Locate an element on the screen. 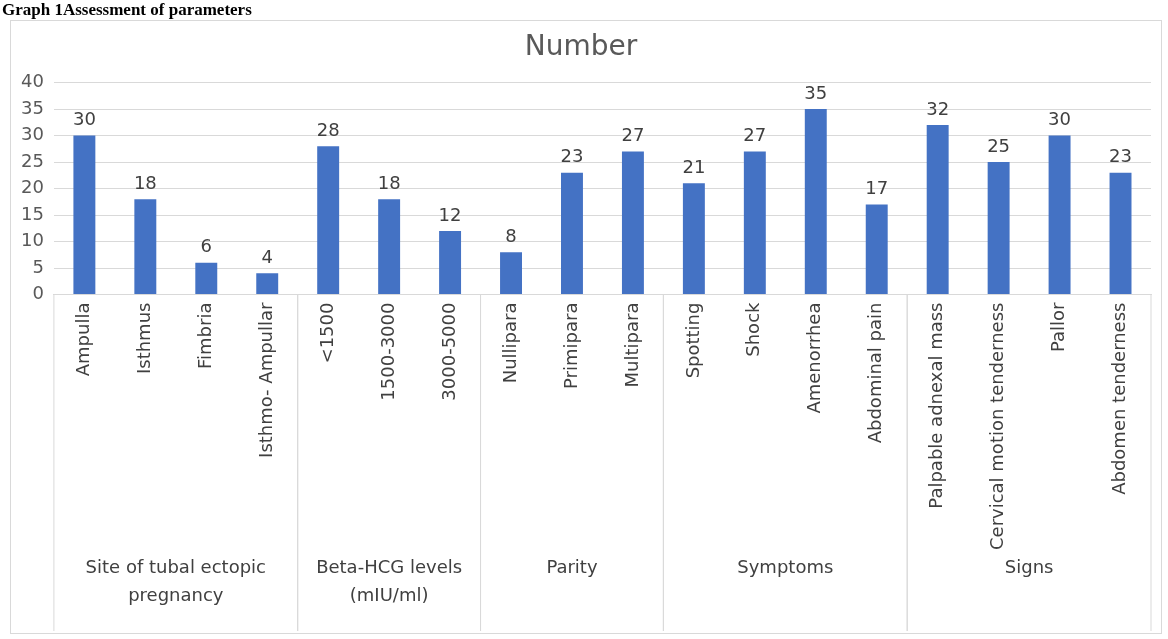 The image size is (1168, 639). data-label: 28 is located at coordinates (328, 129).